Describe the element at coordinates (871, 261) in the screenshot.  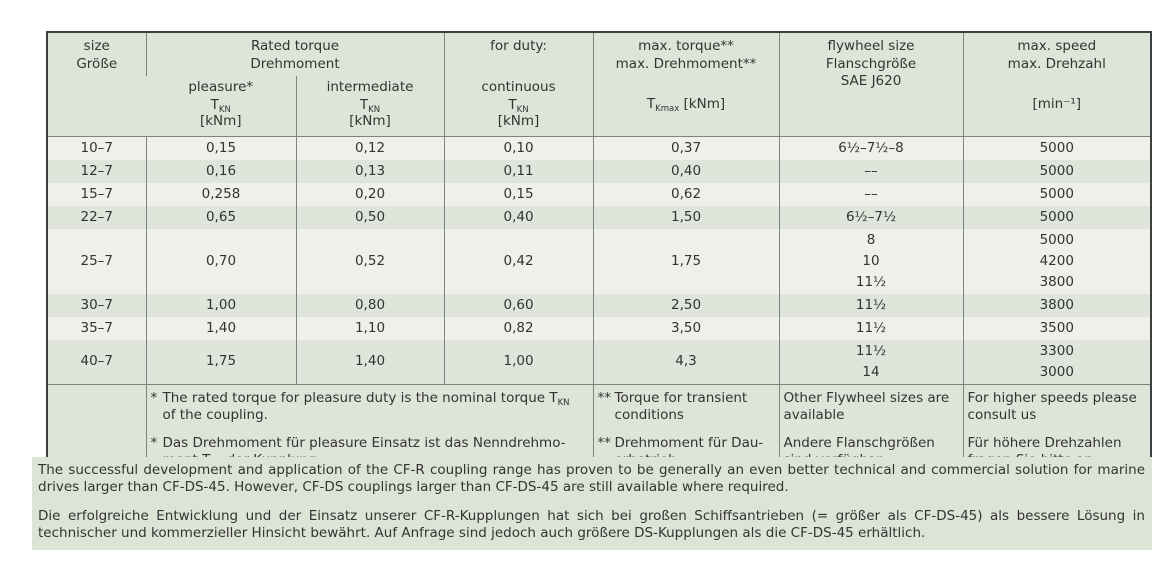
I see `cell-flywheel-size: 8 10 11½` at that location.